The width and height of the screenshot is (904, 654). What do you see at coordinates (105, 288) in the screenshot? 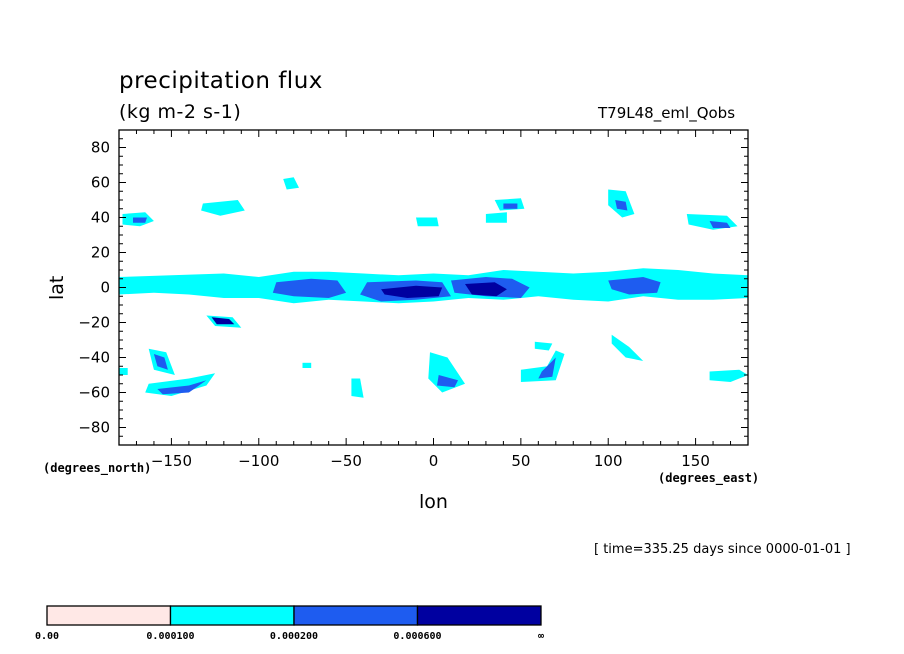
I see `y-tick-label: 0` at bounding box center [105, 288].